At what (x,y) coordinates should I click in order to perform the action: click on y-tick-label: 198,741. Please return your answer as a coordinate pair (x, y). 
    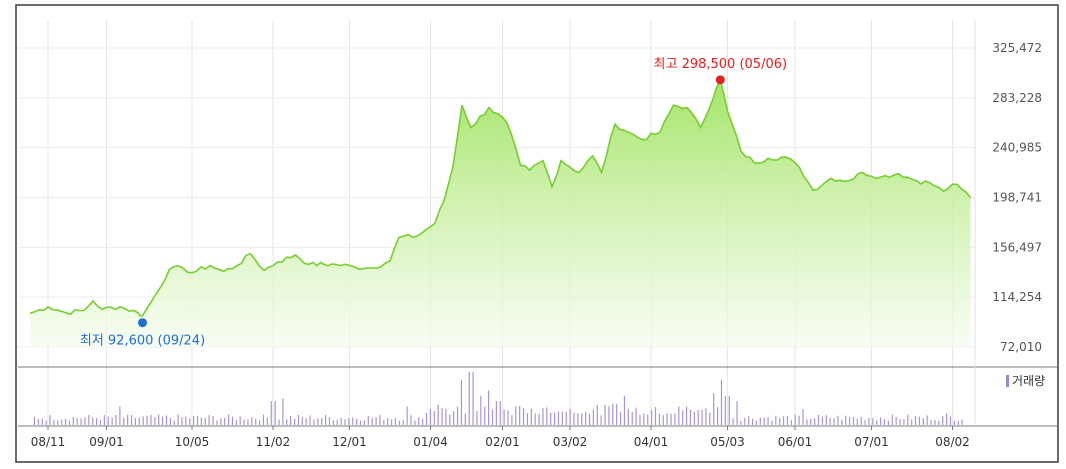
    Looking at the image, I should click on (1017, 198).